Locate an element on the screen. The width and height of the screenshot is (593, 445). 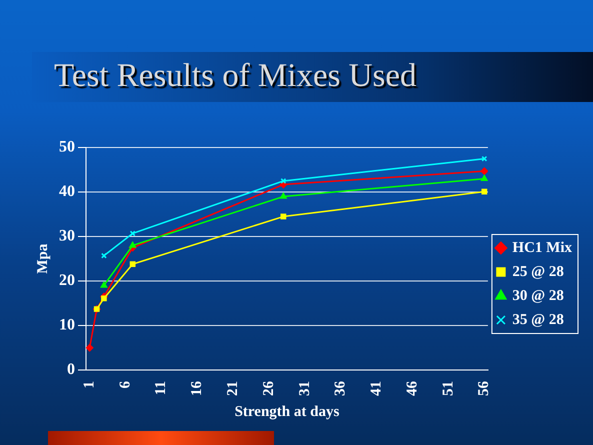
x-tick-label: 26 is located at coordinates (268, 388).